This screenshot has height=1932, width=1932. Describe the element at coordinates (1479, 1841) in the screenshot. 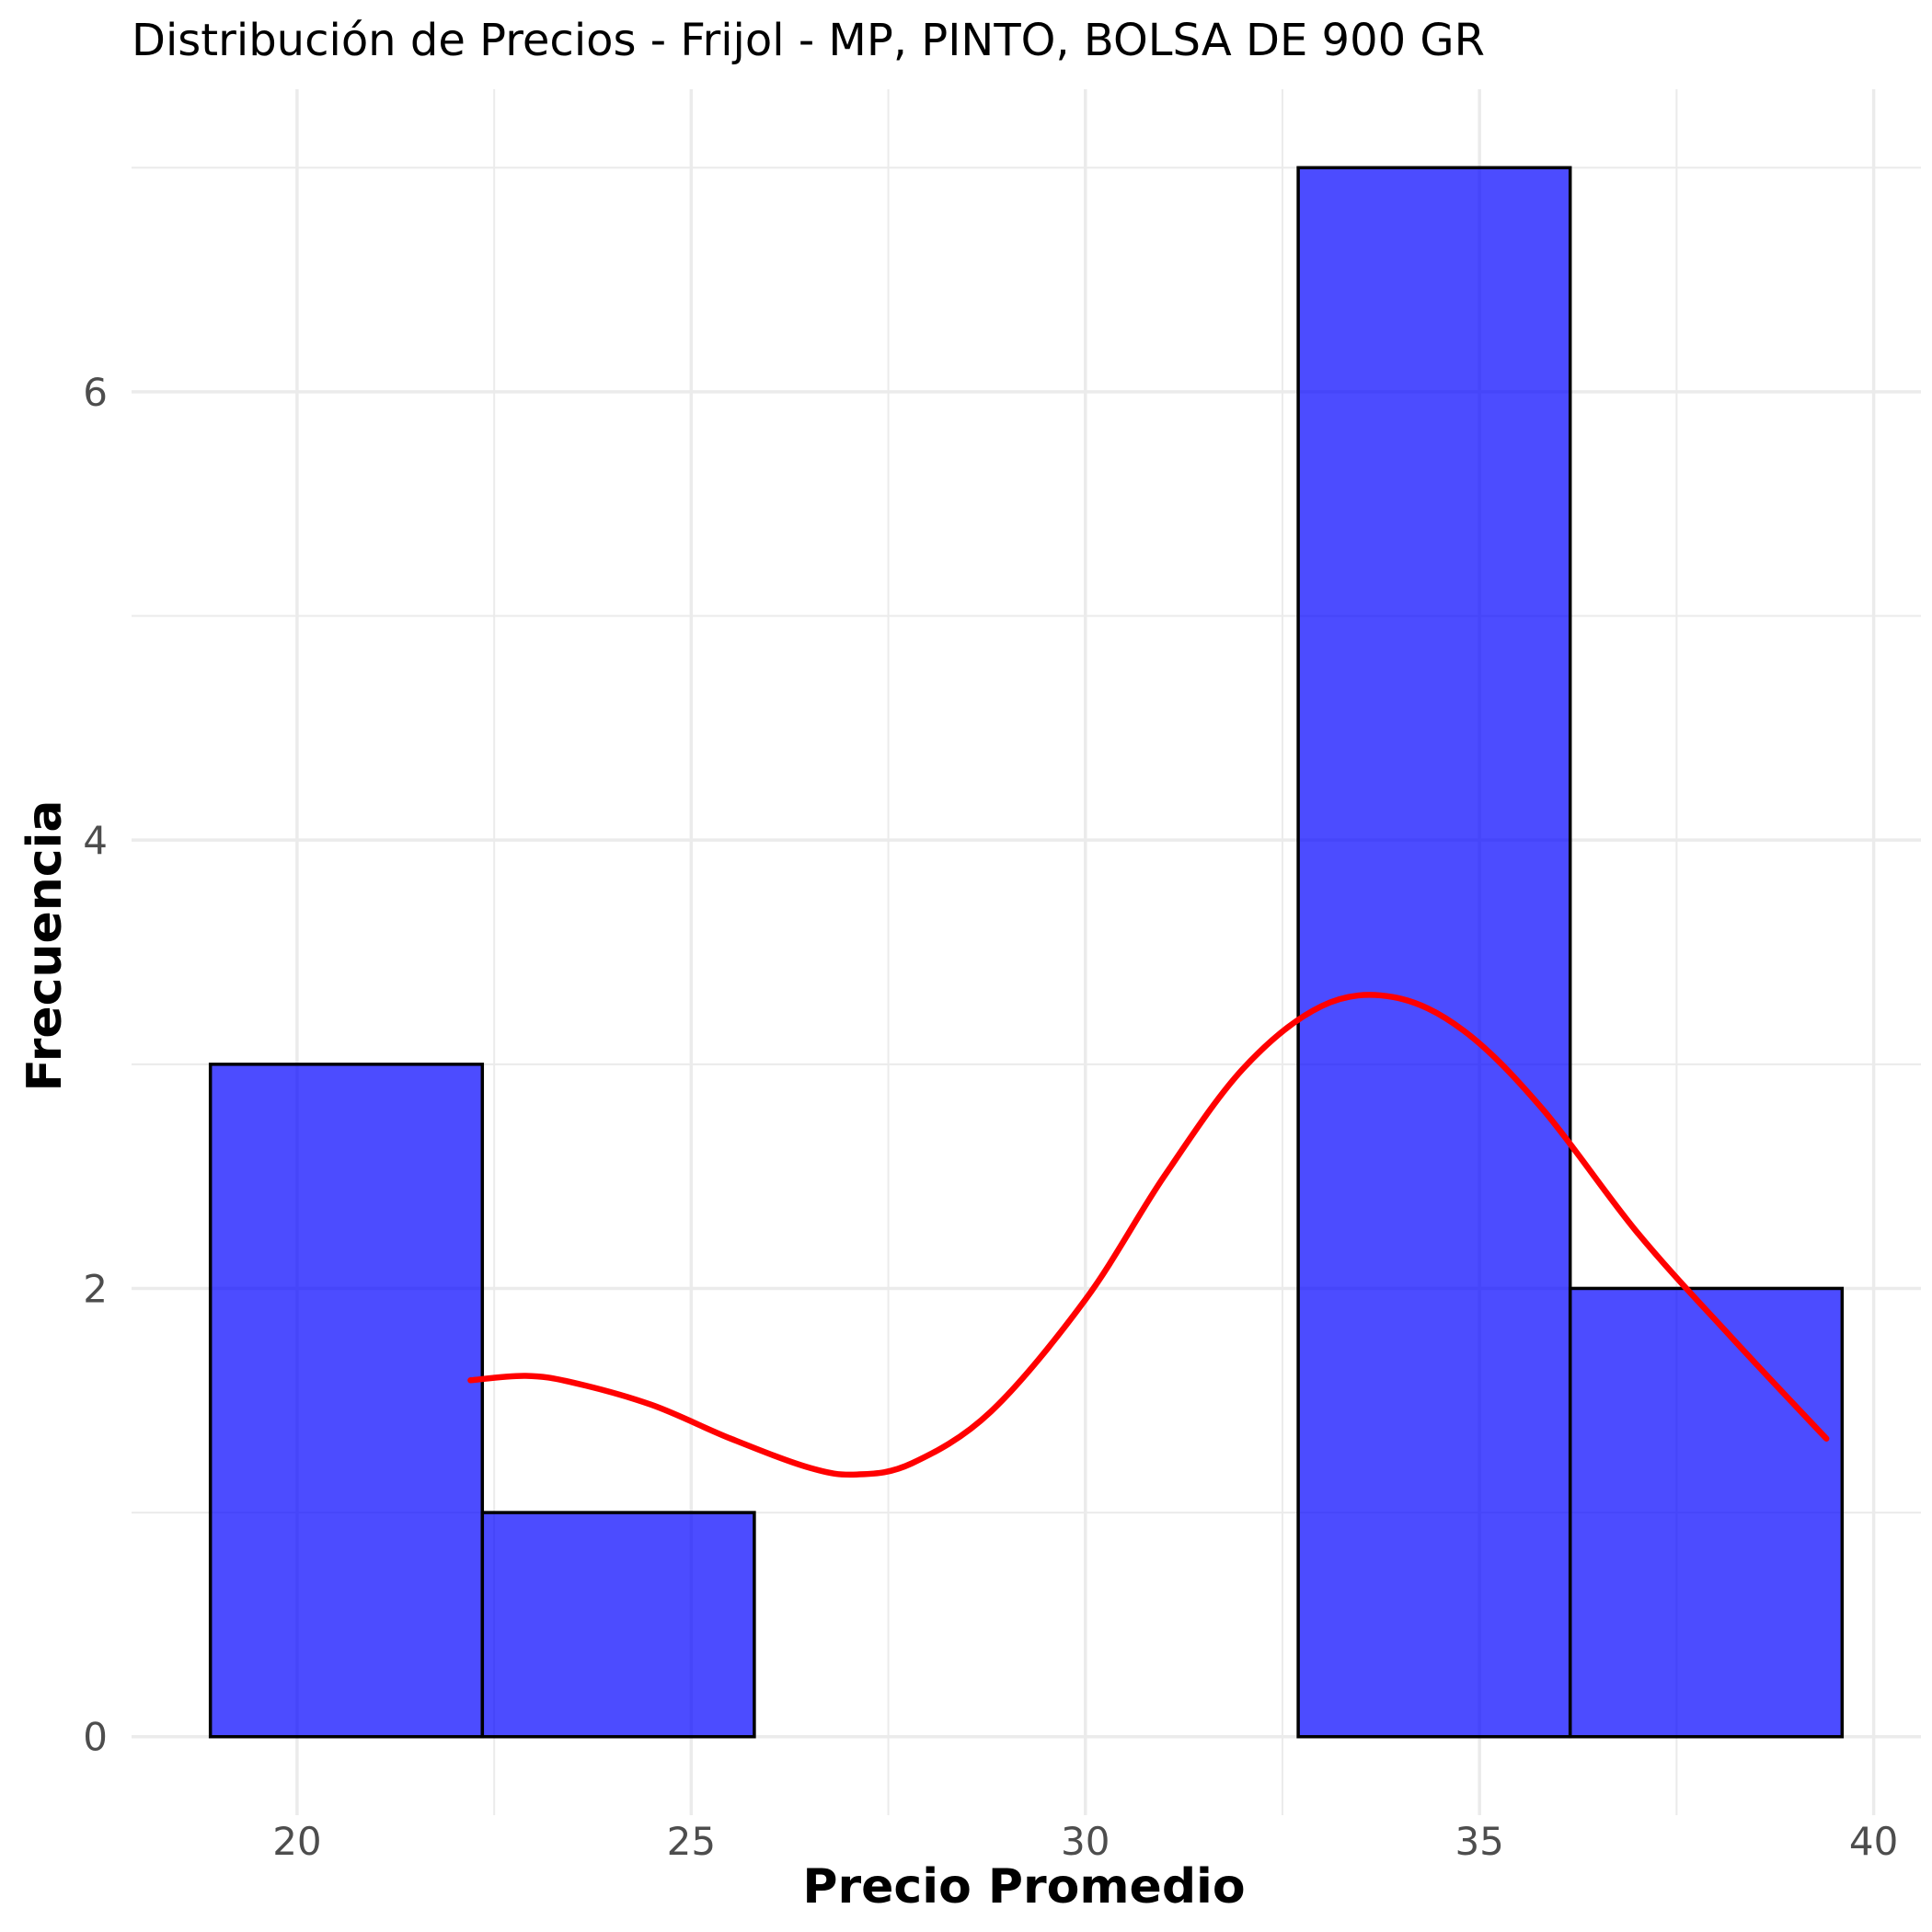

I see `x-tick-label: 35` at that location.